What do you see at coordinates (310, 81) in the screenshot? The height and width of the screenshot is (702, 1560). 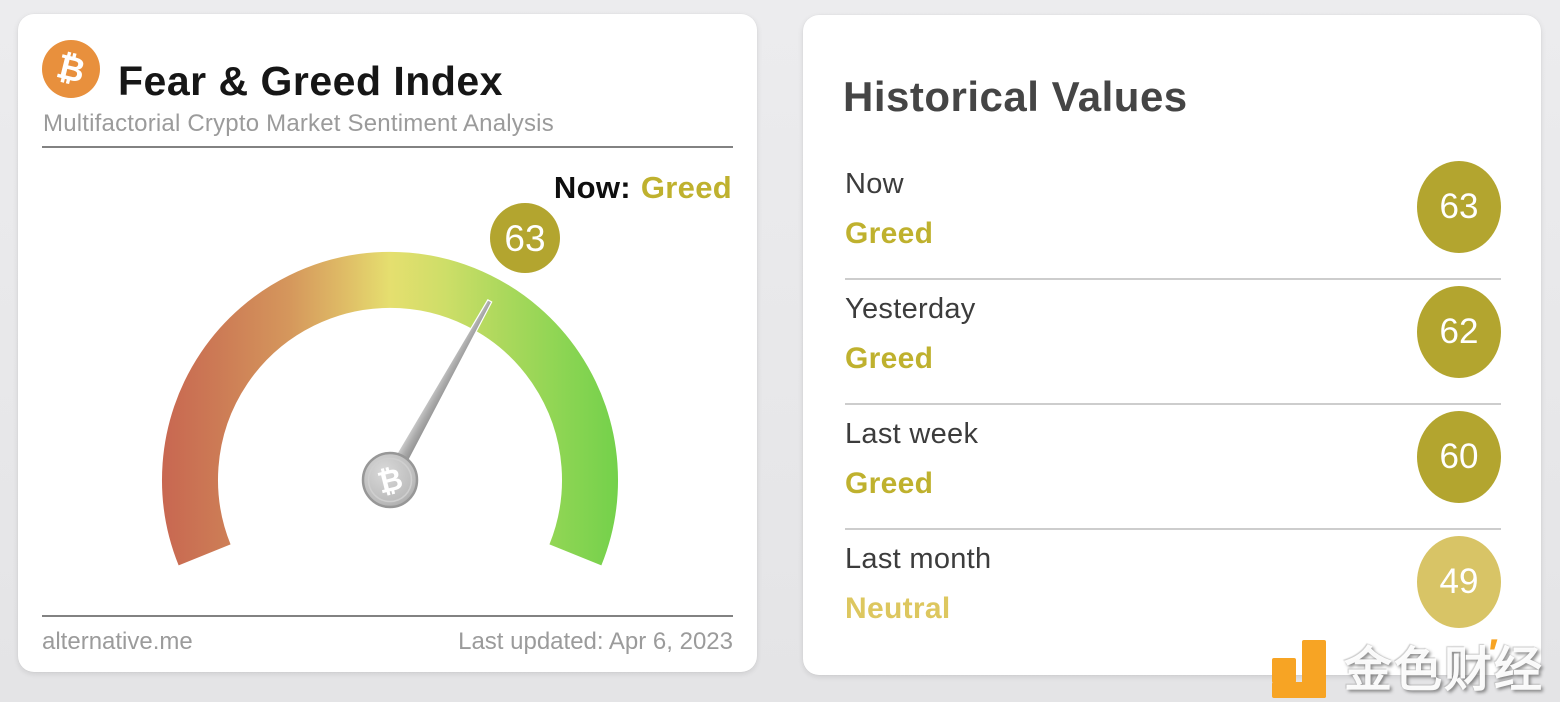 I see `card-title: Fear & Greed Index` at bounding box center [310, 81].